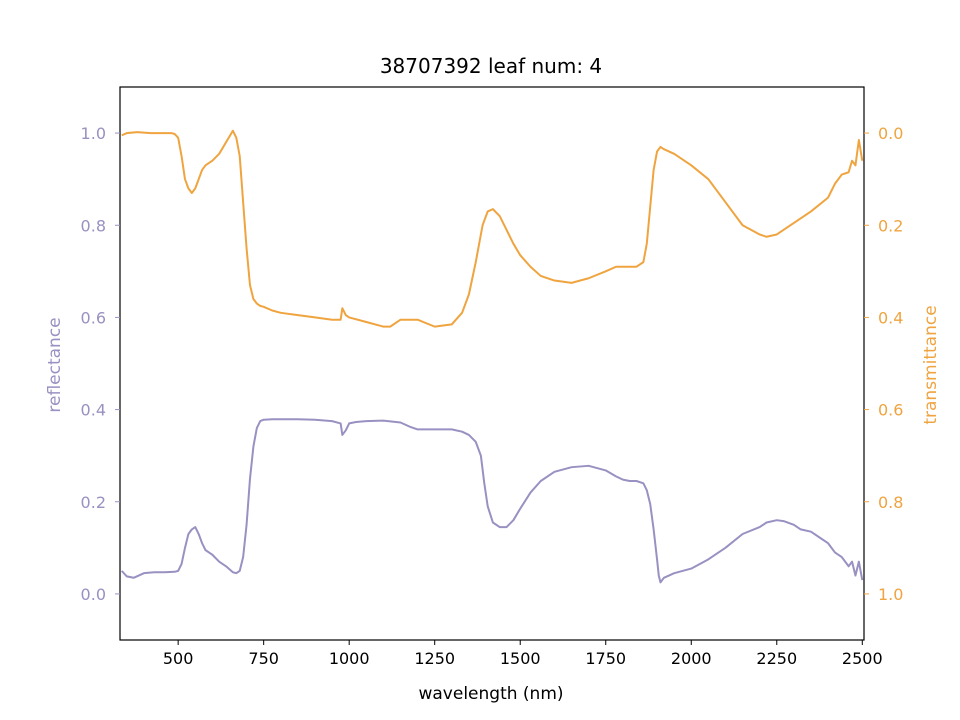  What do you see at coordinates (55, 364) in the screenshot?
I see `y-axis-label-left: reflectance` at bounding box center [55, 364].